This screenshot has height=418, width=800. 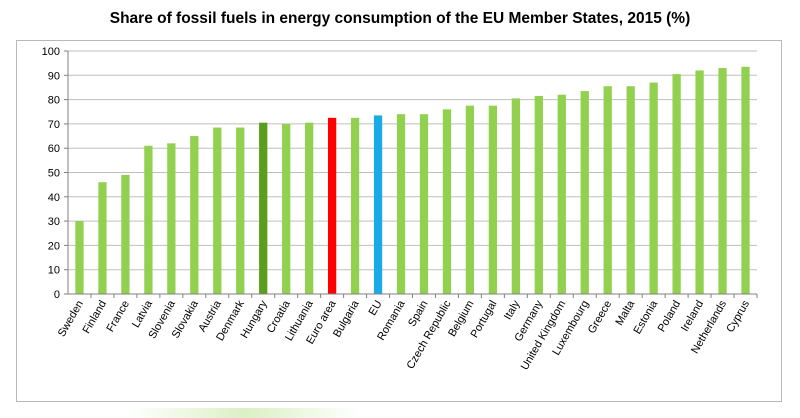 I want to click on y-tick-label: 60, so click(x=54, y=149).